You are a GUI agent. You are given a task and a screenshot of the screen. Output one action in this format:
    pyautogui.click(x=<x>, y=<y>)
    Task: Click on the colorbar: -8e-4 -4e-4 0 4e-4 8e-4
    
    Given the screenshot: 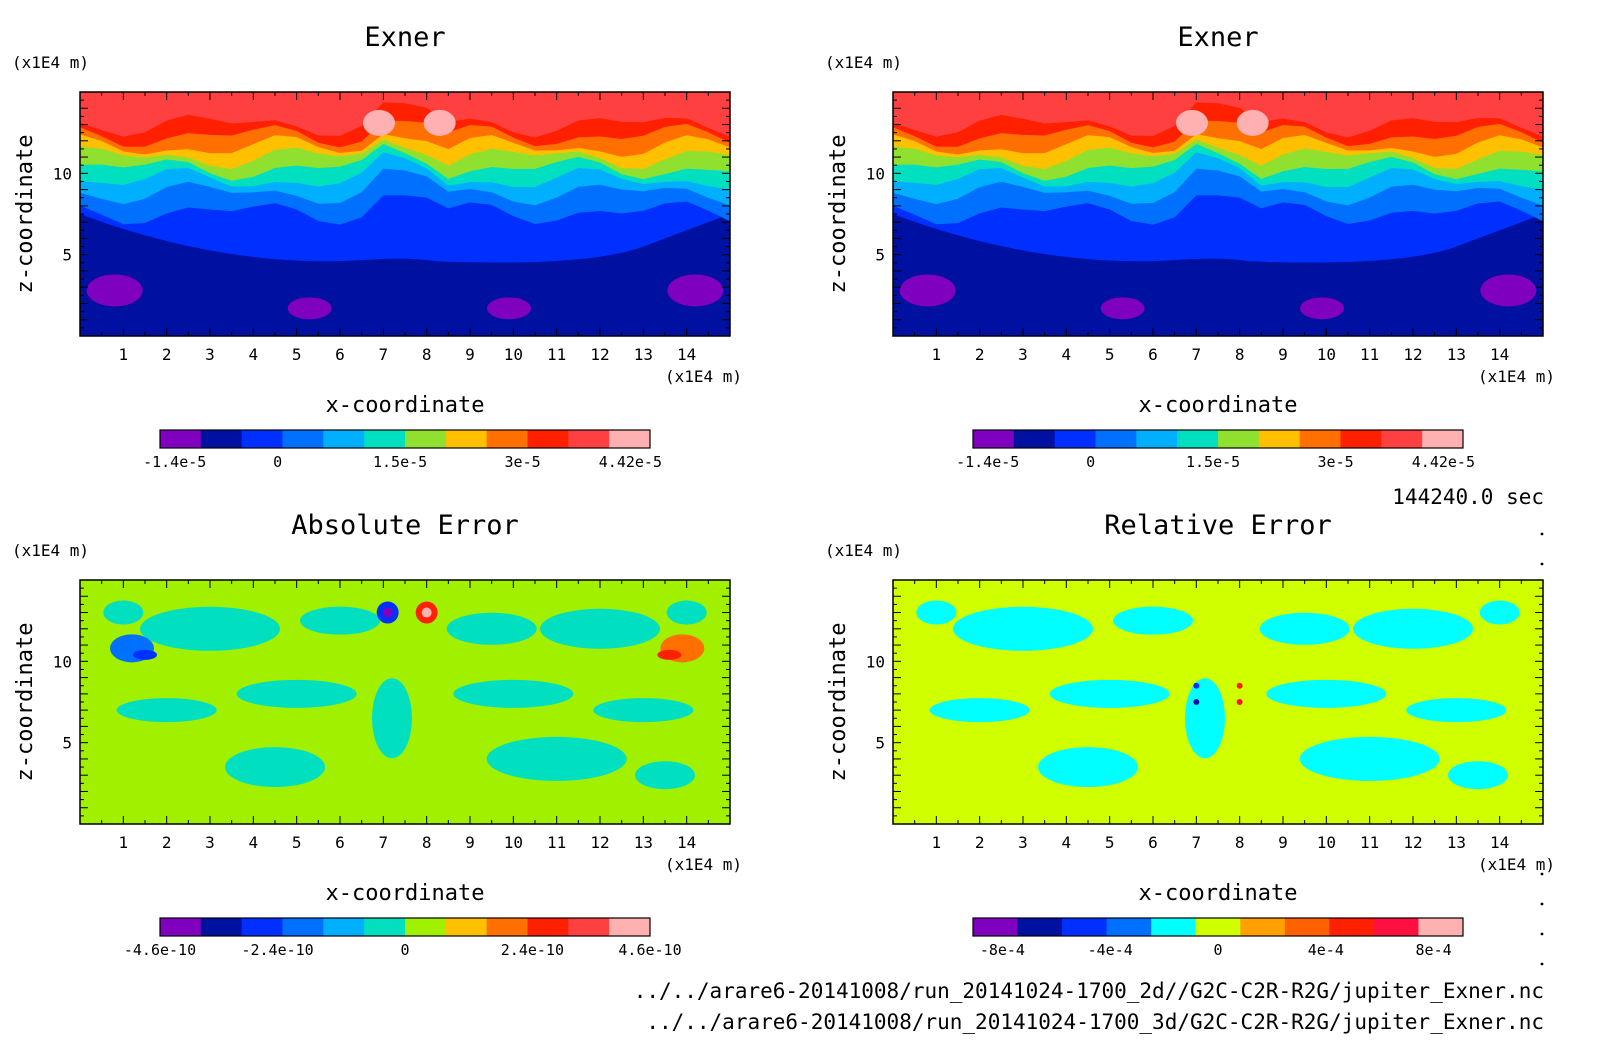 What is the action you would take?
    pyautogui.click(x=1218, y=938)
    